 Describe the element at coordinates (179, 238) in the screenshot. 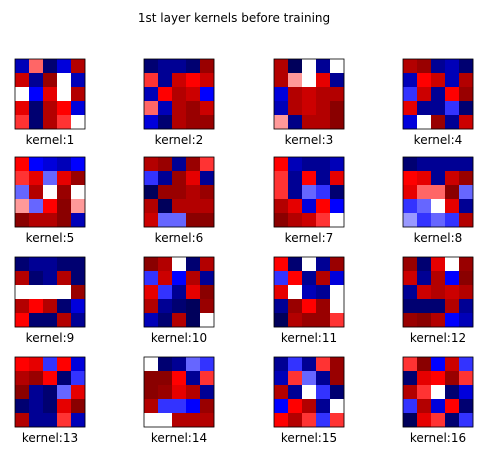

I see `kernel-6-label: kernel:6` at that location.